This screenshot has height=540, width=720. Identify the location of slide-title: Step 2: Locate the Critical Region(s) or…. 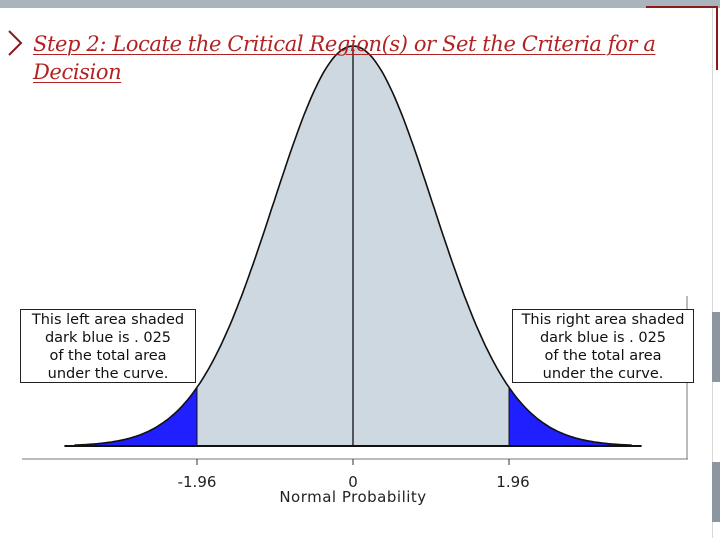
(363, 58).